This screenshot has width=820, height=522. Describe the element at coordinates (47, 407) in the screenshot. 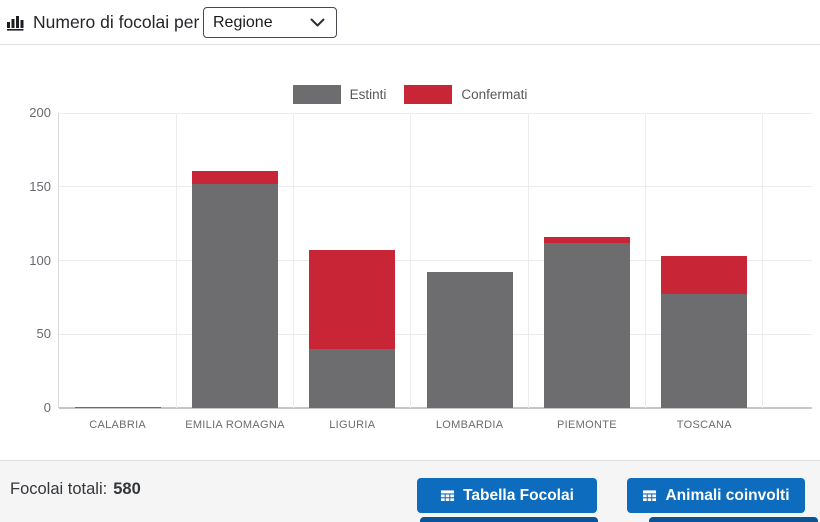

I see `y-tick-label: 0` at that location.